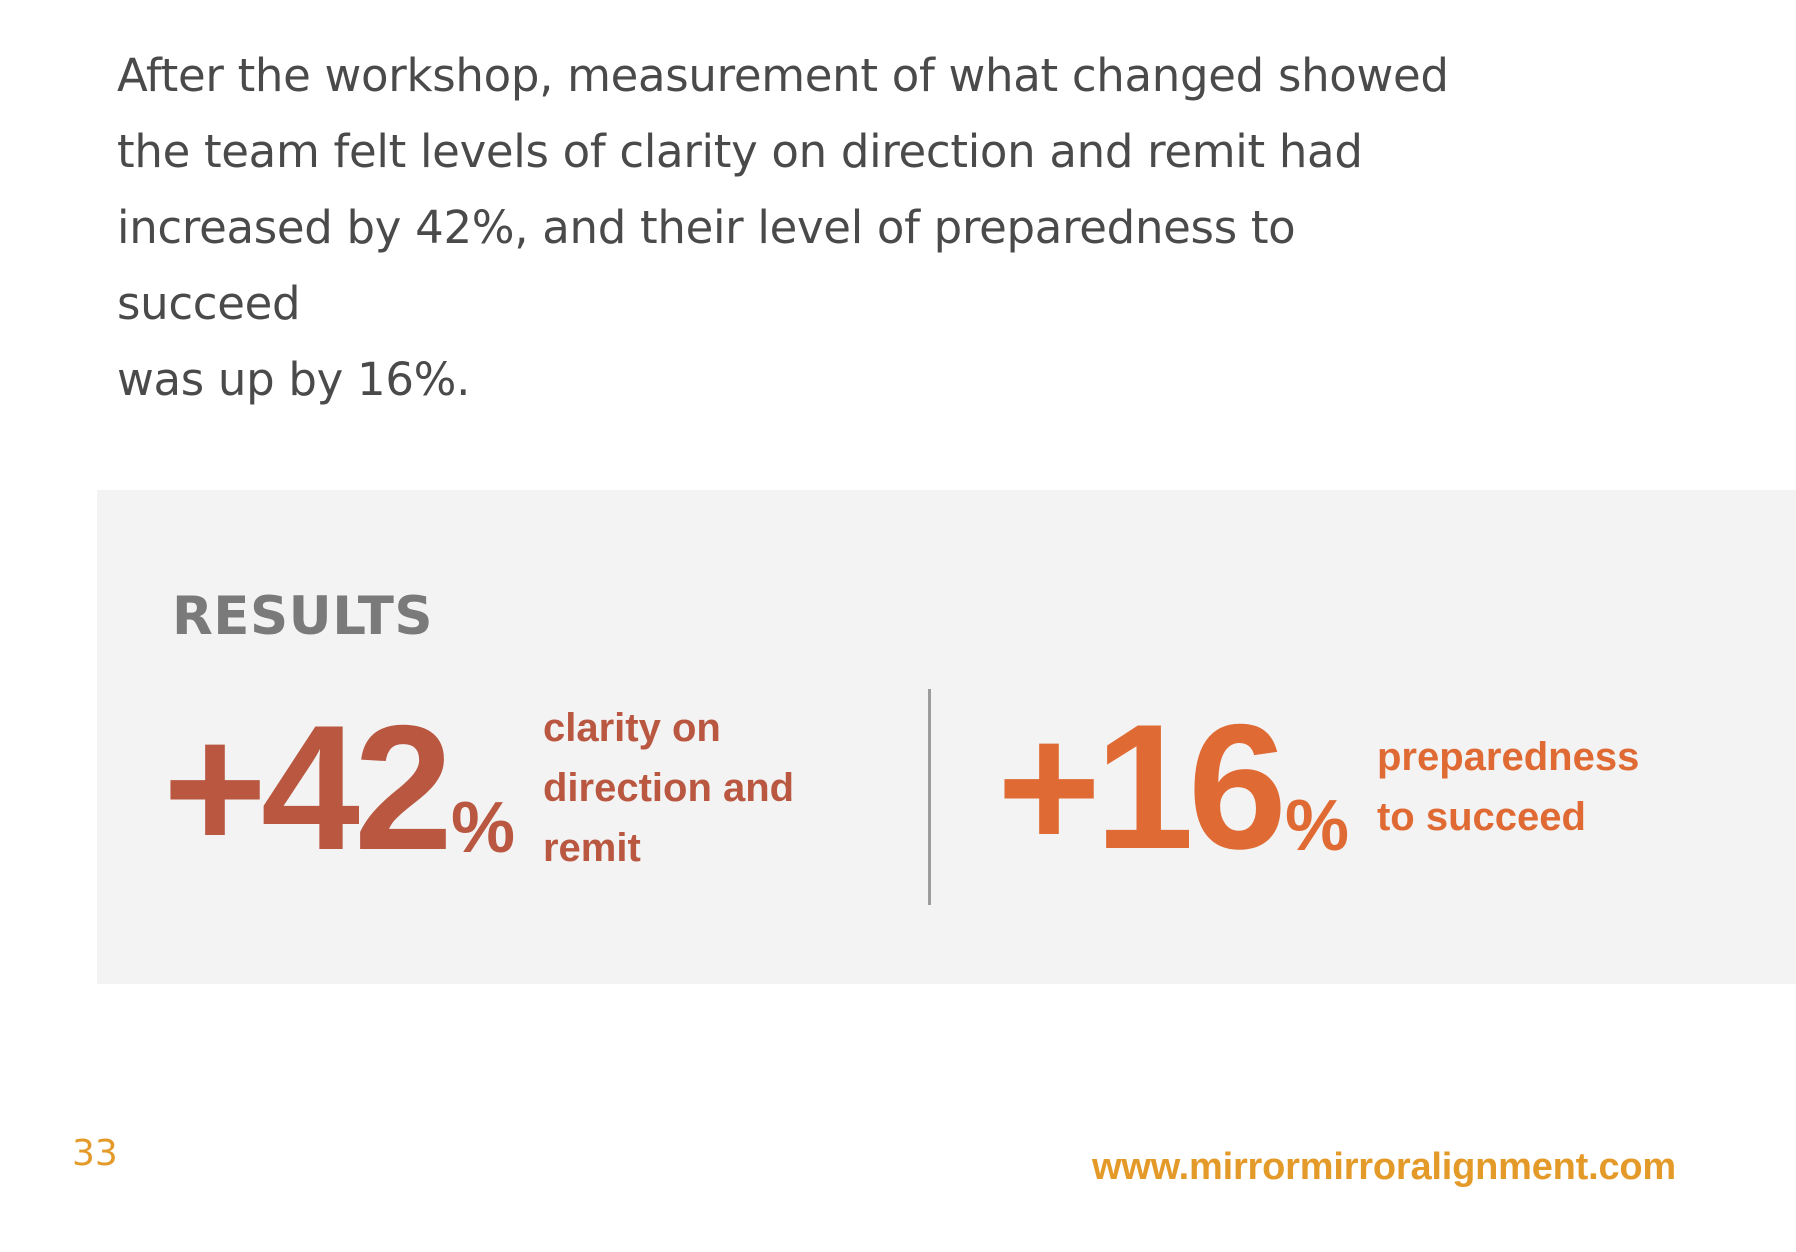 The image size is (1796, 1252). I want to click on website-link: www.mirrormirroralignment.com, so click(1384, 1167).